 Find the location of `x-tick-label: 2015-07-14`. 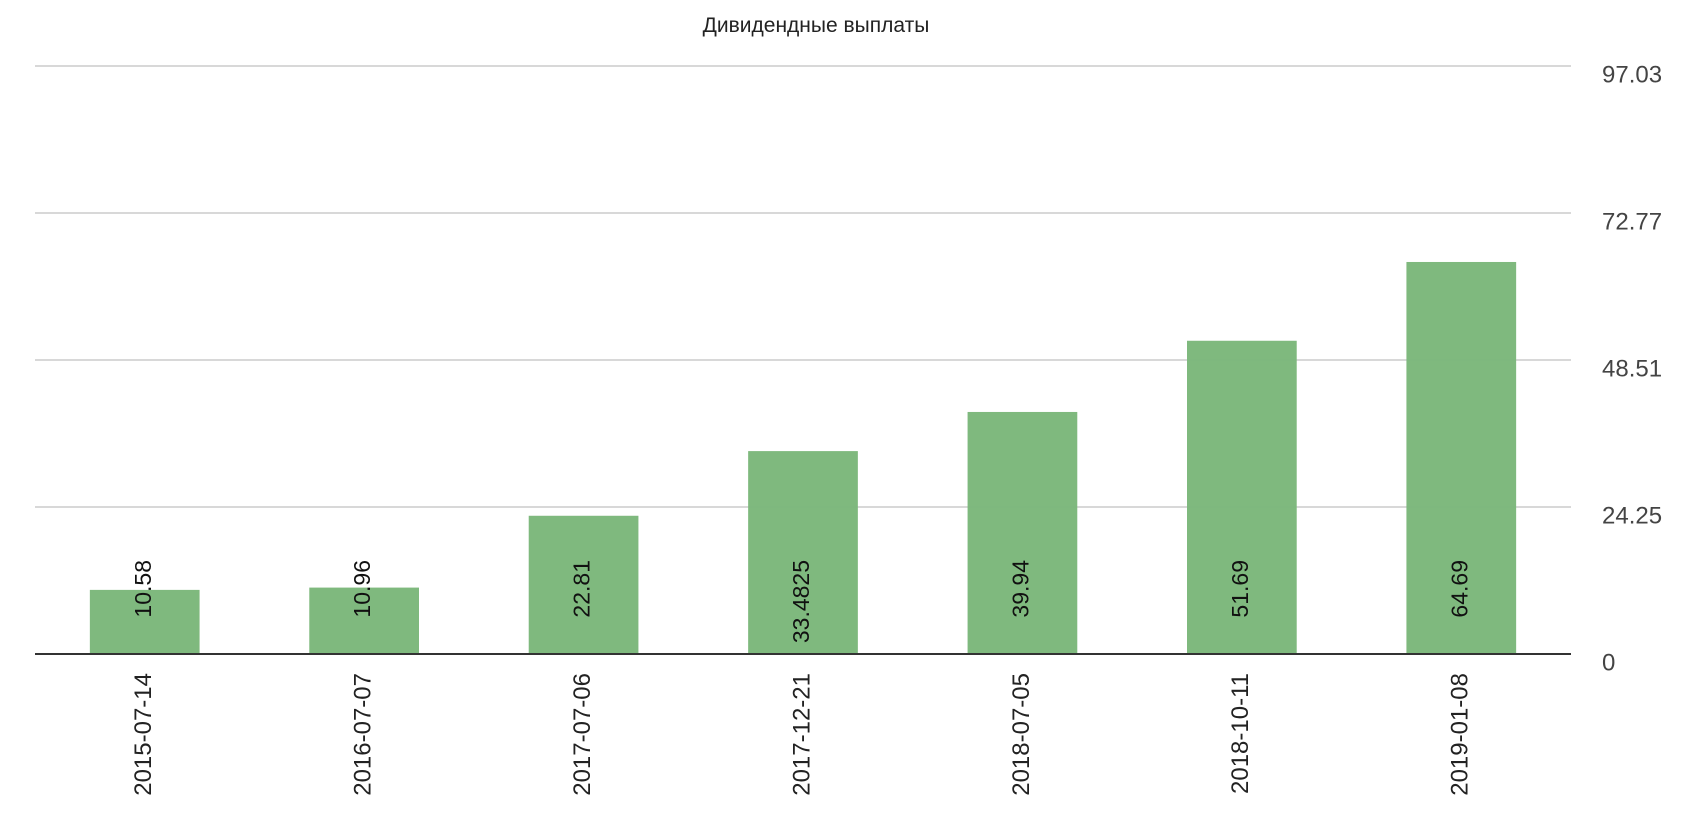

x-tick-label: 2015-07-14 is located at coordinates (143, 734).